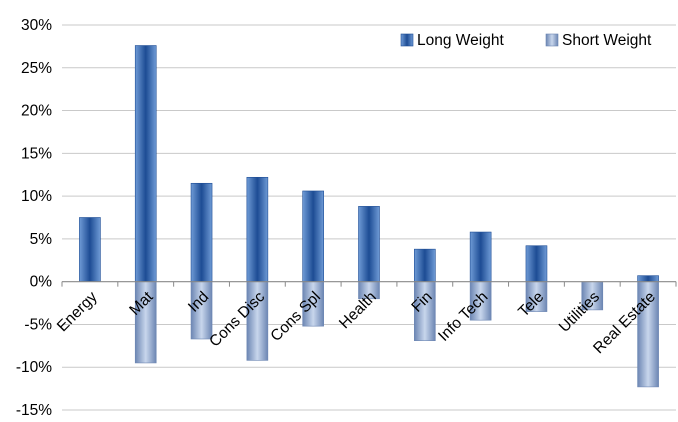  I want to click on y-tick-label: -15%, so click(34, 409).